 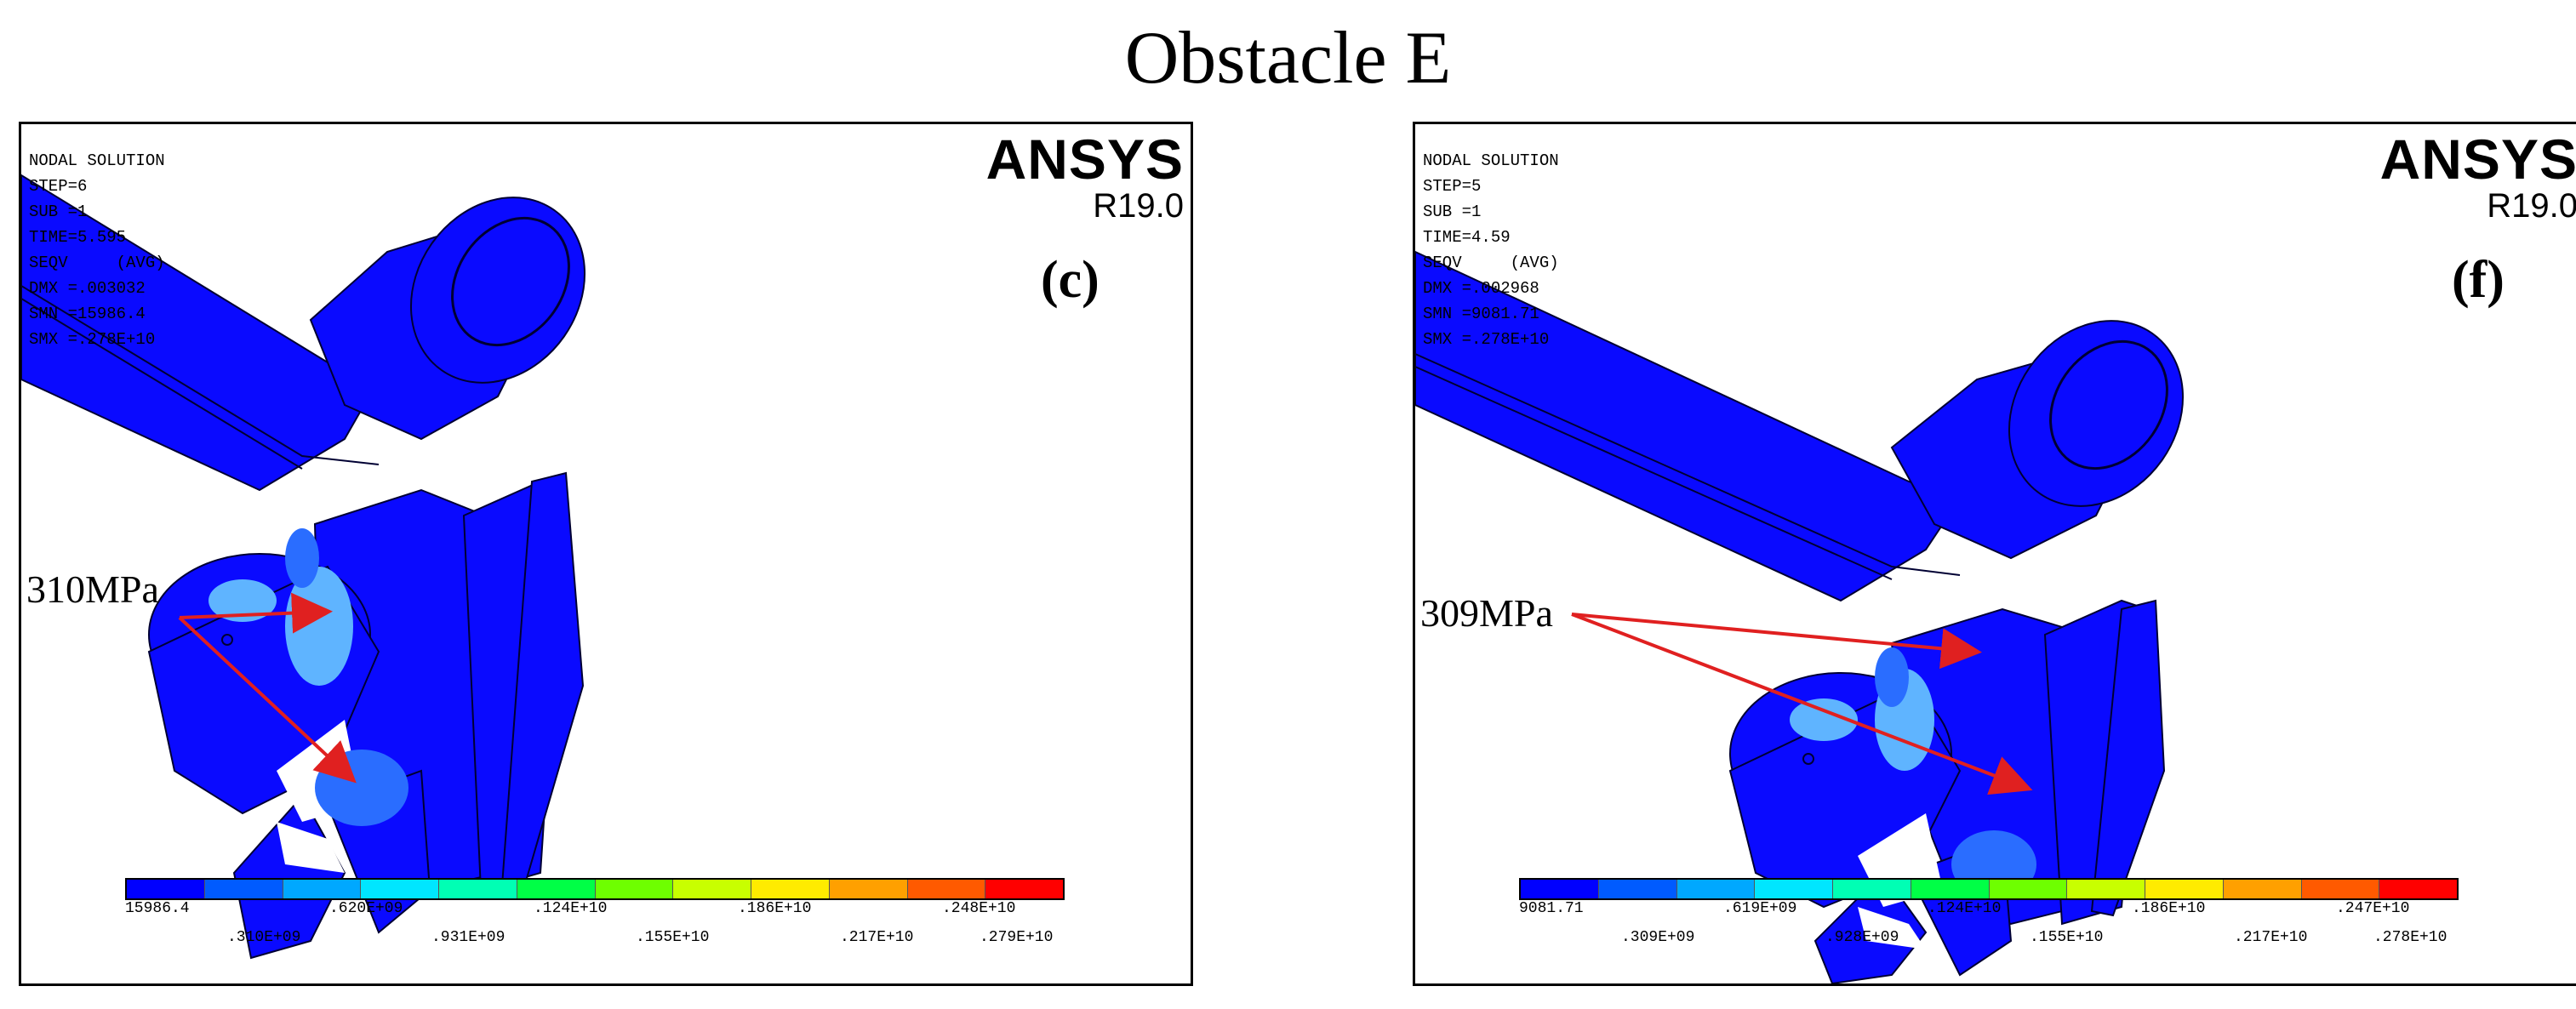 What do you see at coordinates (2478, 280) in the screenshot?
I see `panel-label: (f)` at bounding box center [2478, 280].